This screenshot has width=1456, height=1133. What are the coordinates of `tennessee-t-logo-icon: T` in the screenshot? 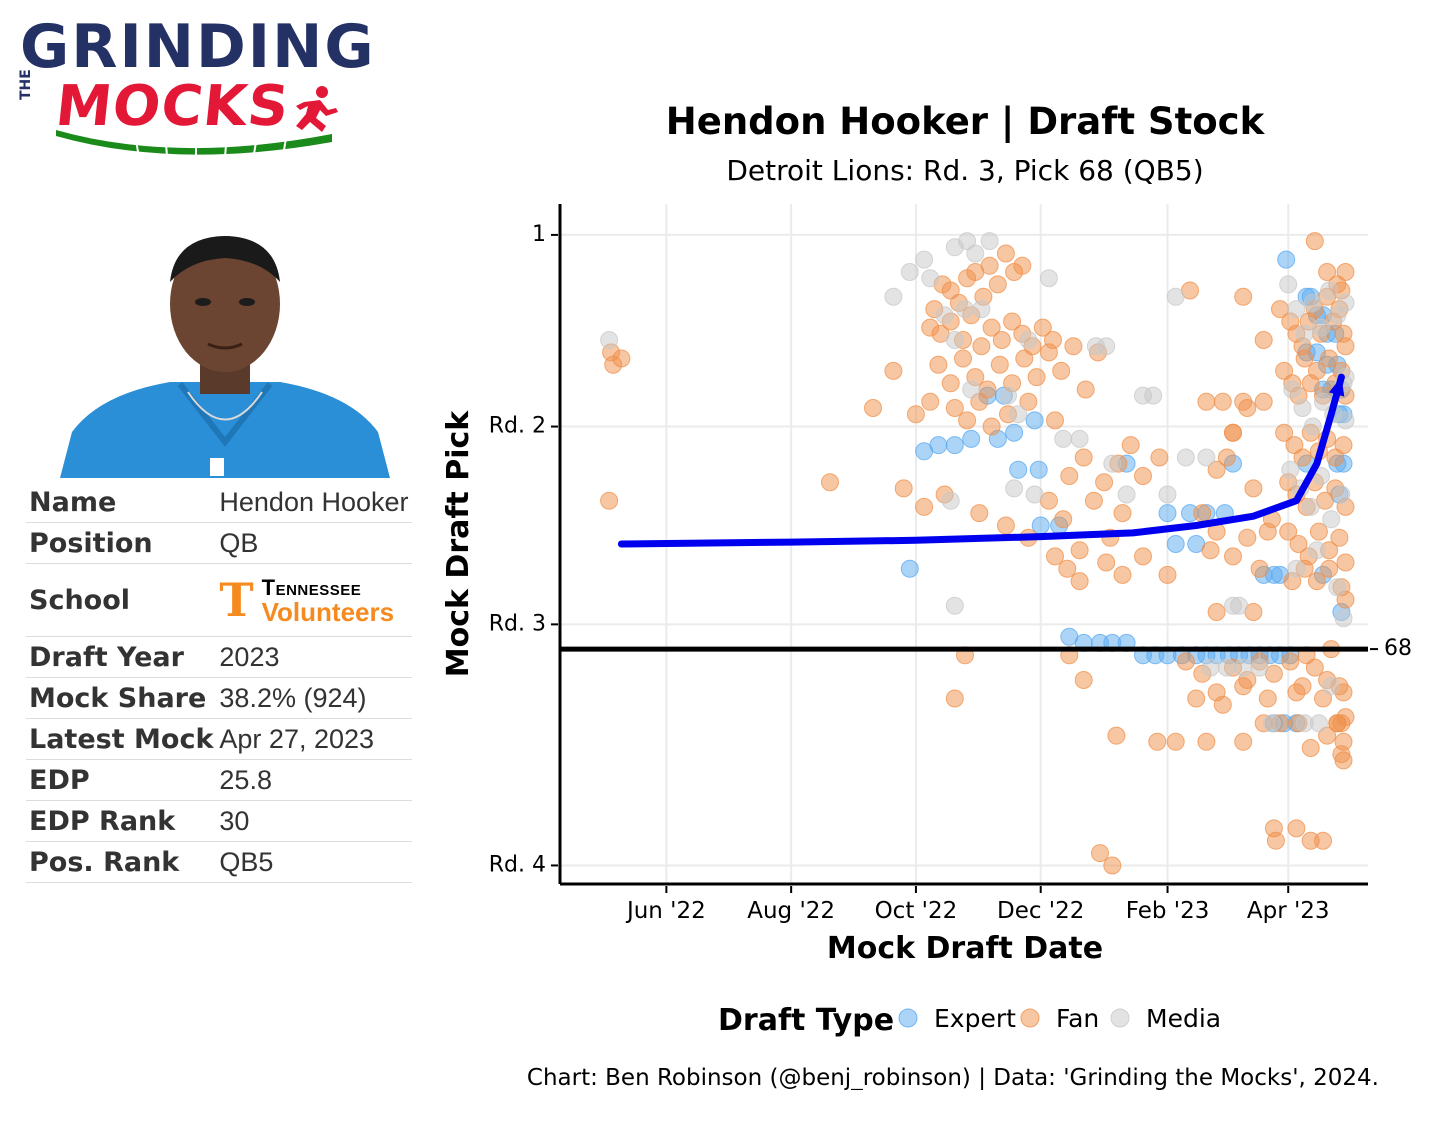 It's located at (236, 600).